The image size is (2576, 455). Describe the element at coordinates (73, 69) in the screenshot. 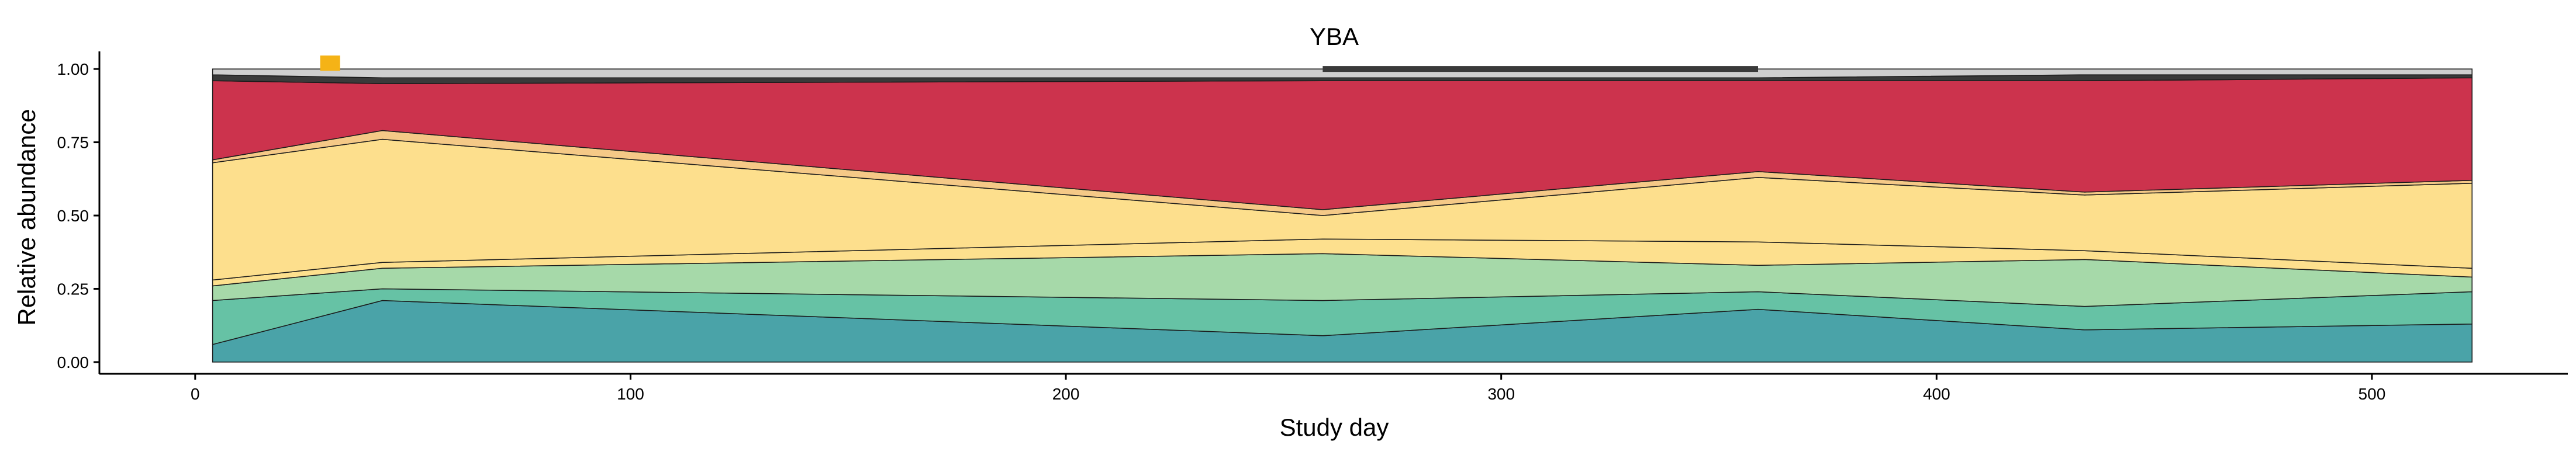

I see `y-tick-label: 1.00` at that location.